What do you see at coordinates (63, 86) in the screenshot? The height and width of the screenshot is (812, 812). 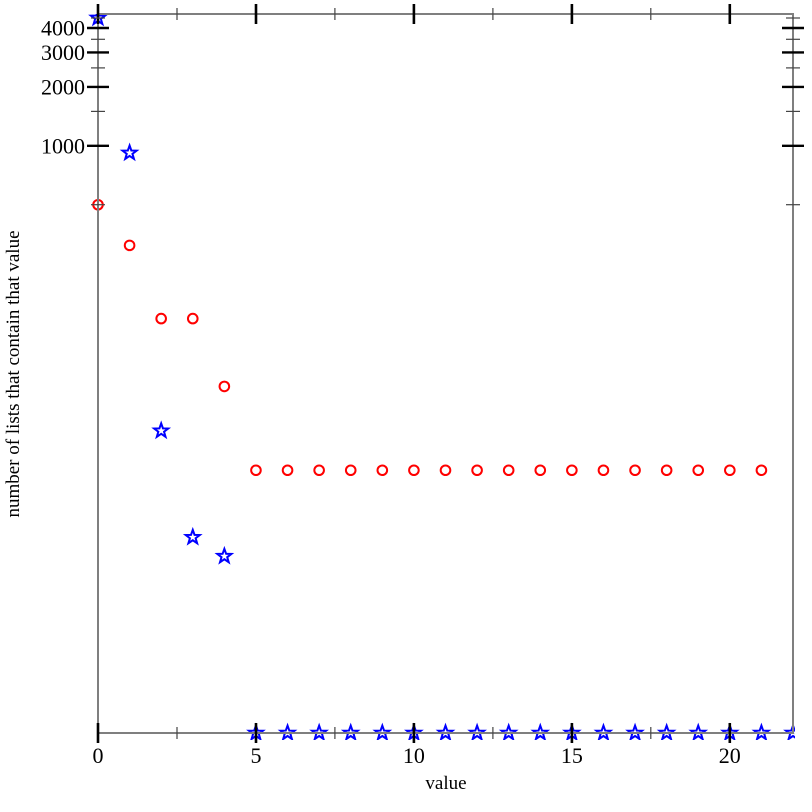 I see `y-tick-label: 2000` at bounding box center [63, 86].